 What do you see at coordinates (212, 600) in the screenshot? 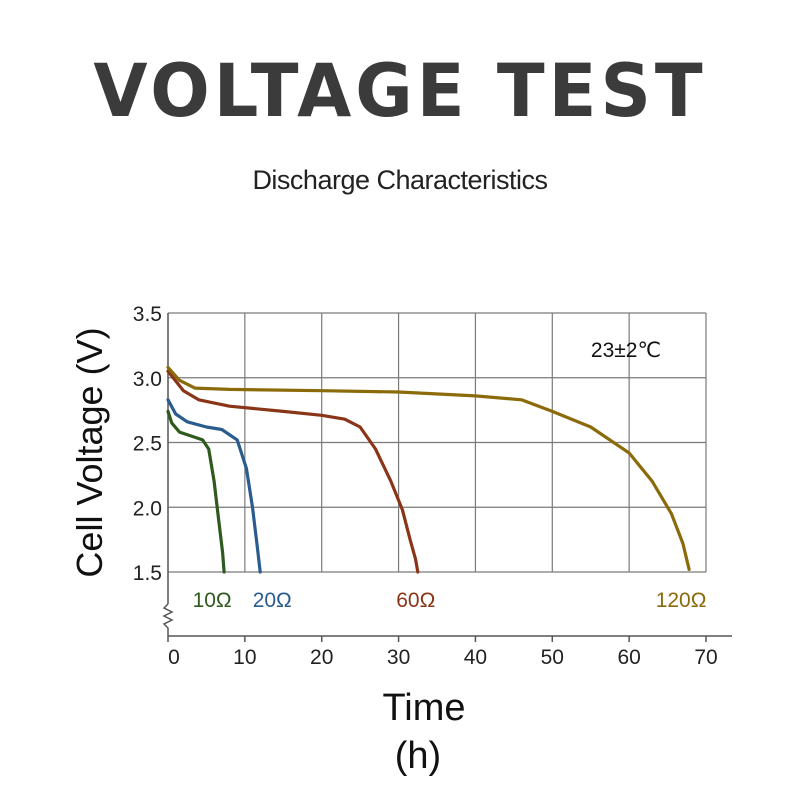
I see `series-label: 10Ω` at bounding box center [212, 600].